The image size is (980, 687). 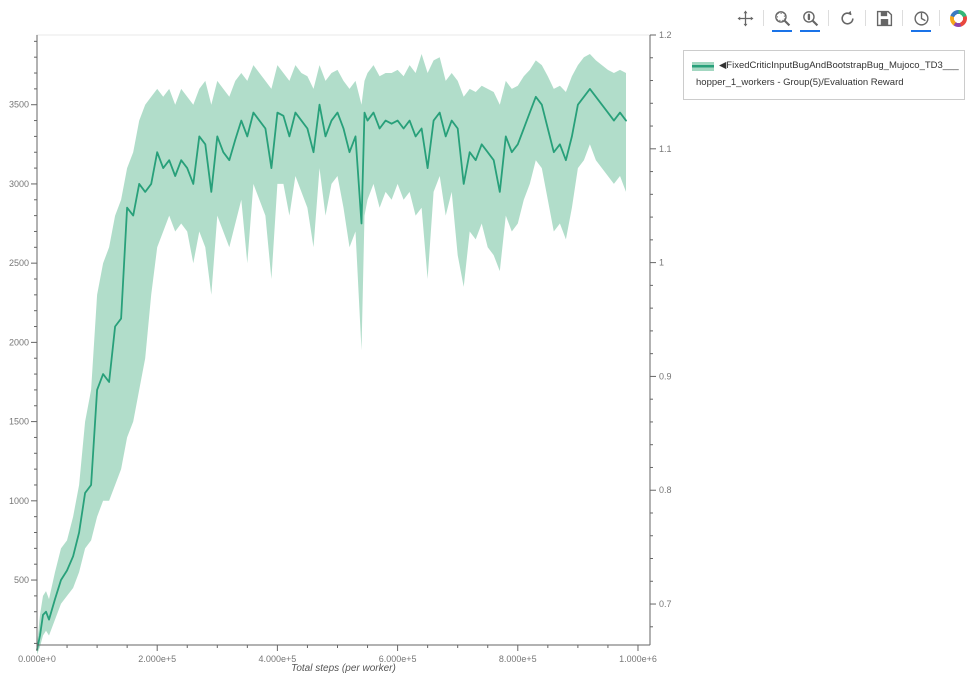 I want to click on right-tick-label: 1, so click(x=661, y=263).